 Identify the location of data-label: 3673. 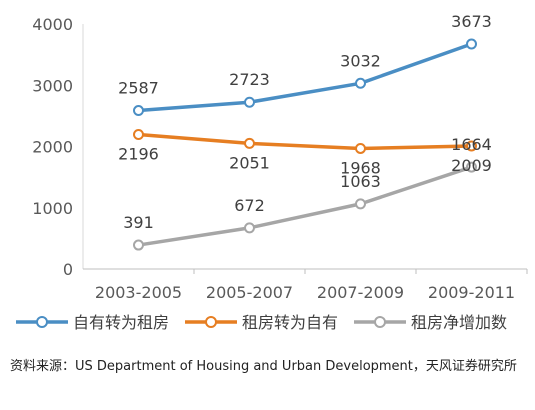
(471, 21).